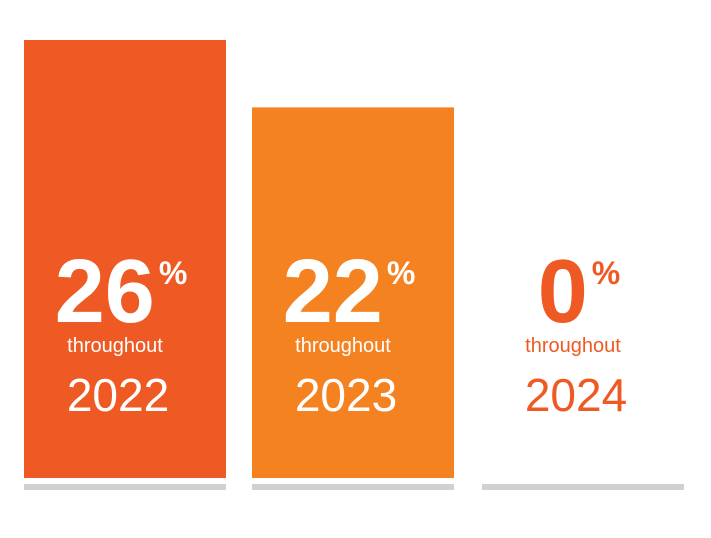 This screenshot has width=711, height=538. I want to click on baseline-2022, so click(125, 487).